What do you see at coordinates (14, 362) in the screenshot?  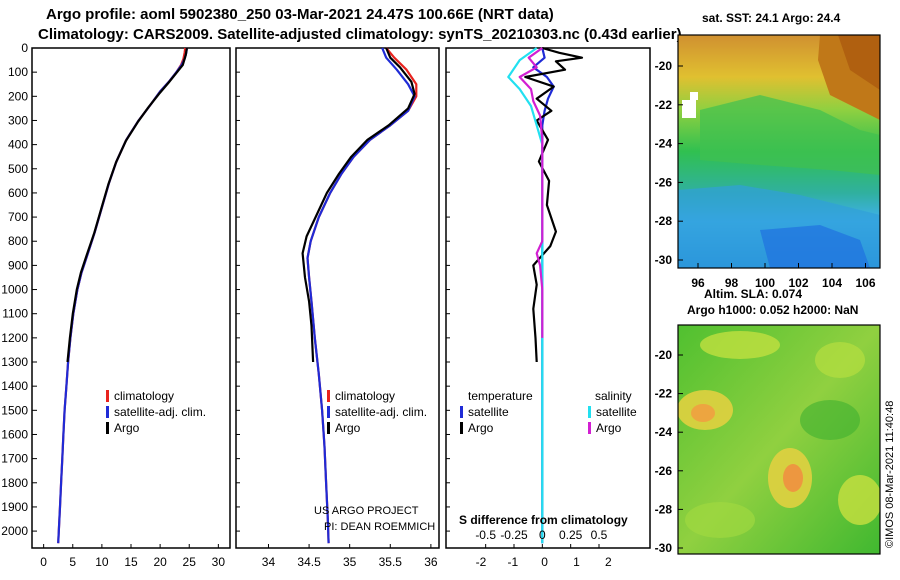 I see `depth-tick-label: 1300` at bounding box center [14, 362].